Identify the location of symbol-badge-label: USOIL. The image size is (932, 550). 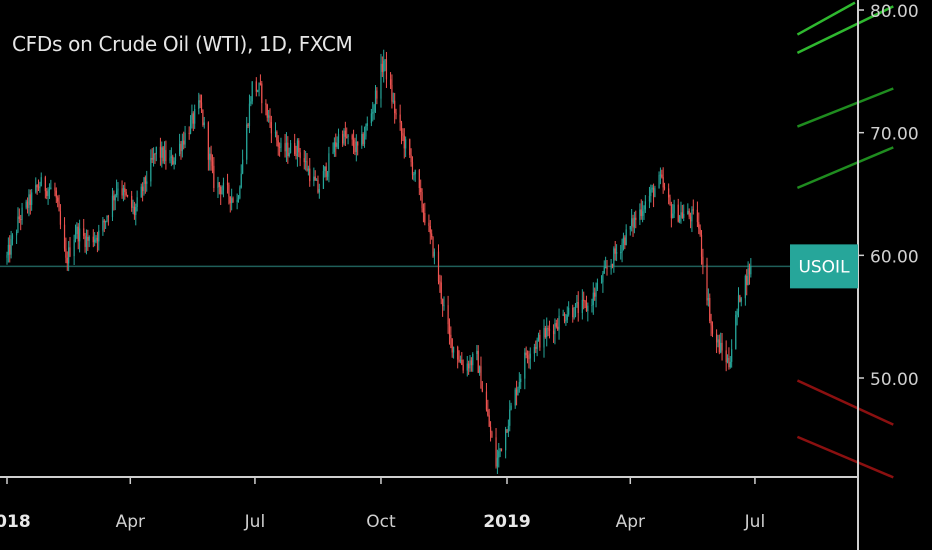
(824, 267).